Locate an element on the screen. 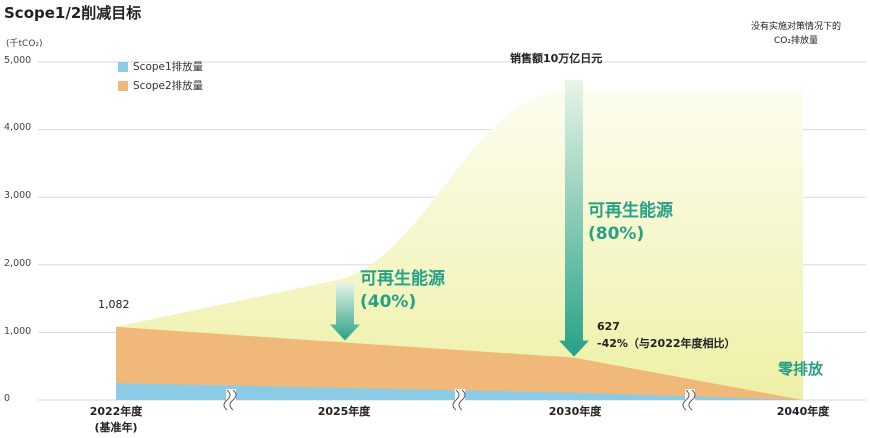 The height and width of the screenshot is (438, 870). x-label-2022: 2022年度 (基准年) is located at coordinates (116, 420).